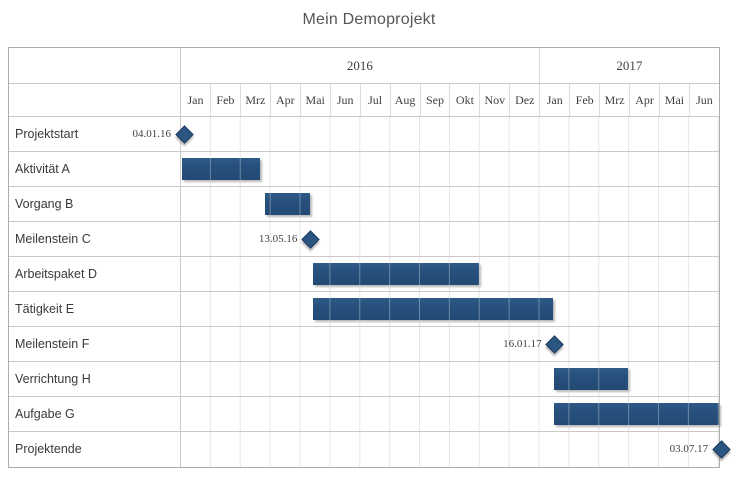 This screenshot has width=738, height=482. I want to click on month-header-label: Aug, so click(406, 100).